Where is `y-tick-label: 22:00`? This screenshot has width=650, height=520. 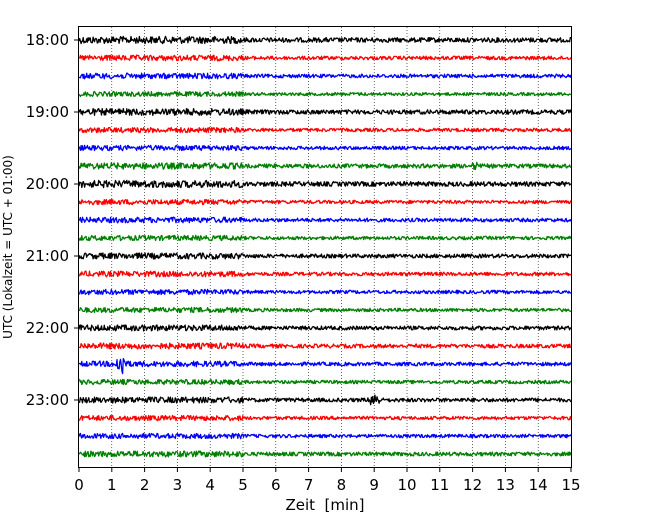
y-tick-label: 22:00 is located at coordinates (47, 328).